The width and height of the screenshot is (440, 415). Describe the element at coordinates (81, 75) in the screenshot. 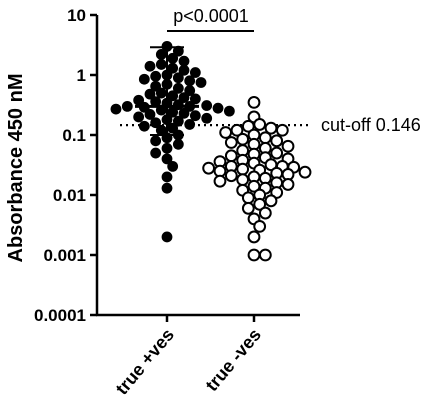

I see `y-tick-label: 1` at that location.